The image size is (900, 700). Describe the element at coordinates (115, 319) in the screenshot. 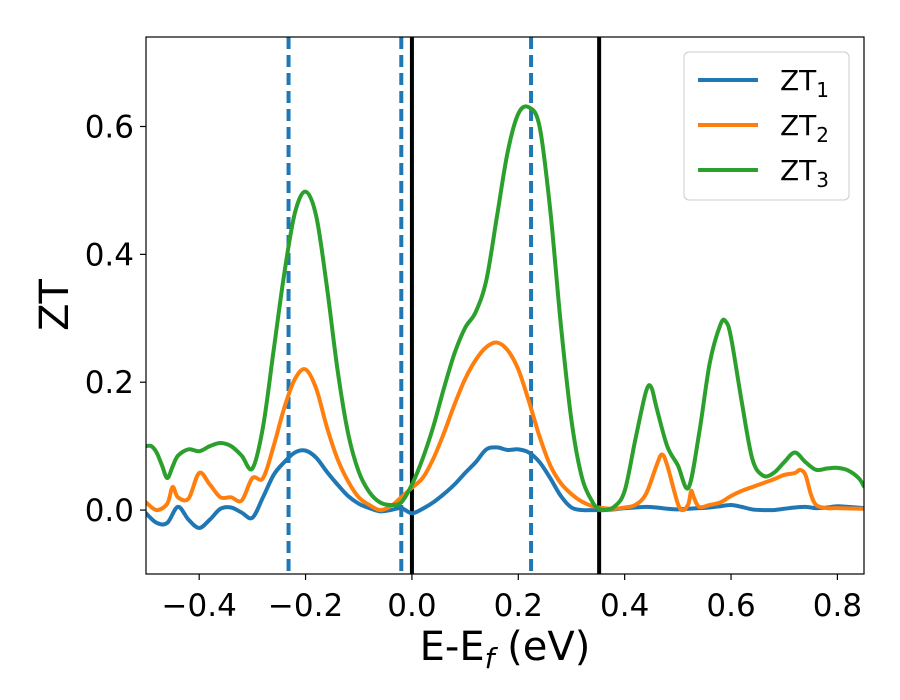

I see `y-axis-ticks: 0.0 0.2 0.4 0.6` at that location.